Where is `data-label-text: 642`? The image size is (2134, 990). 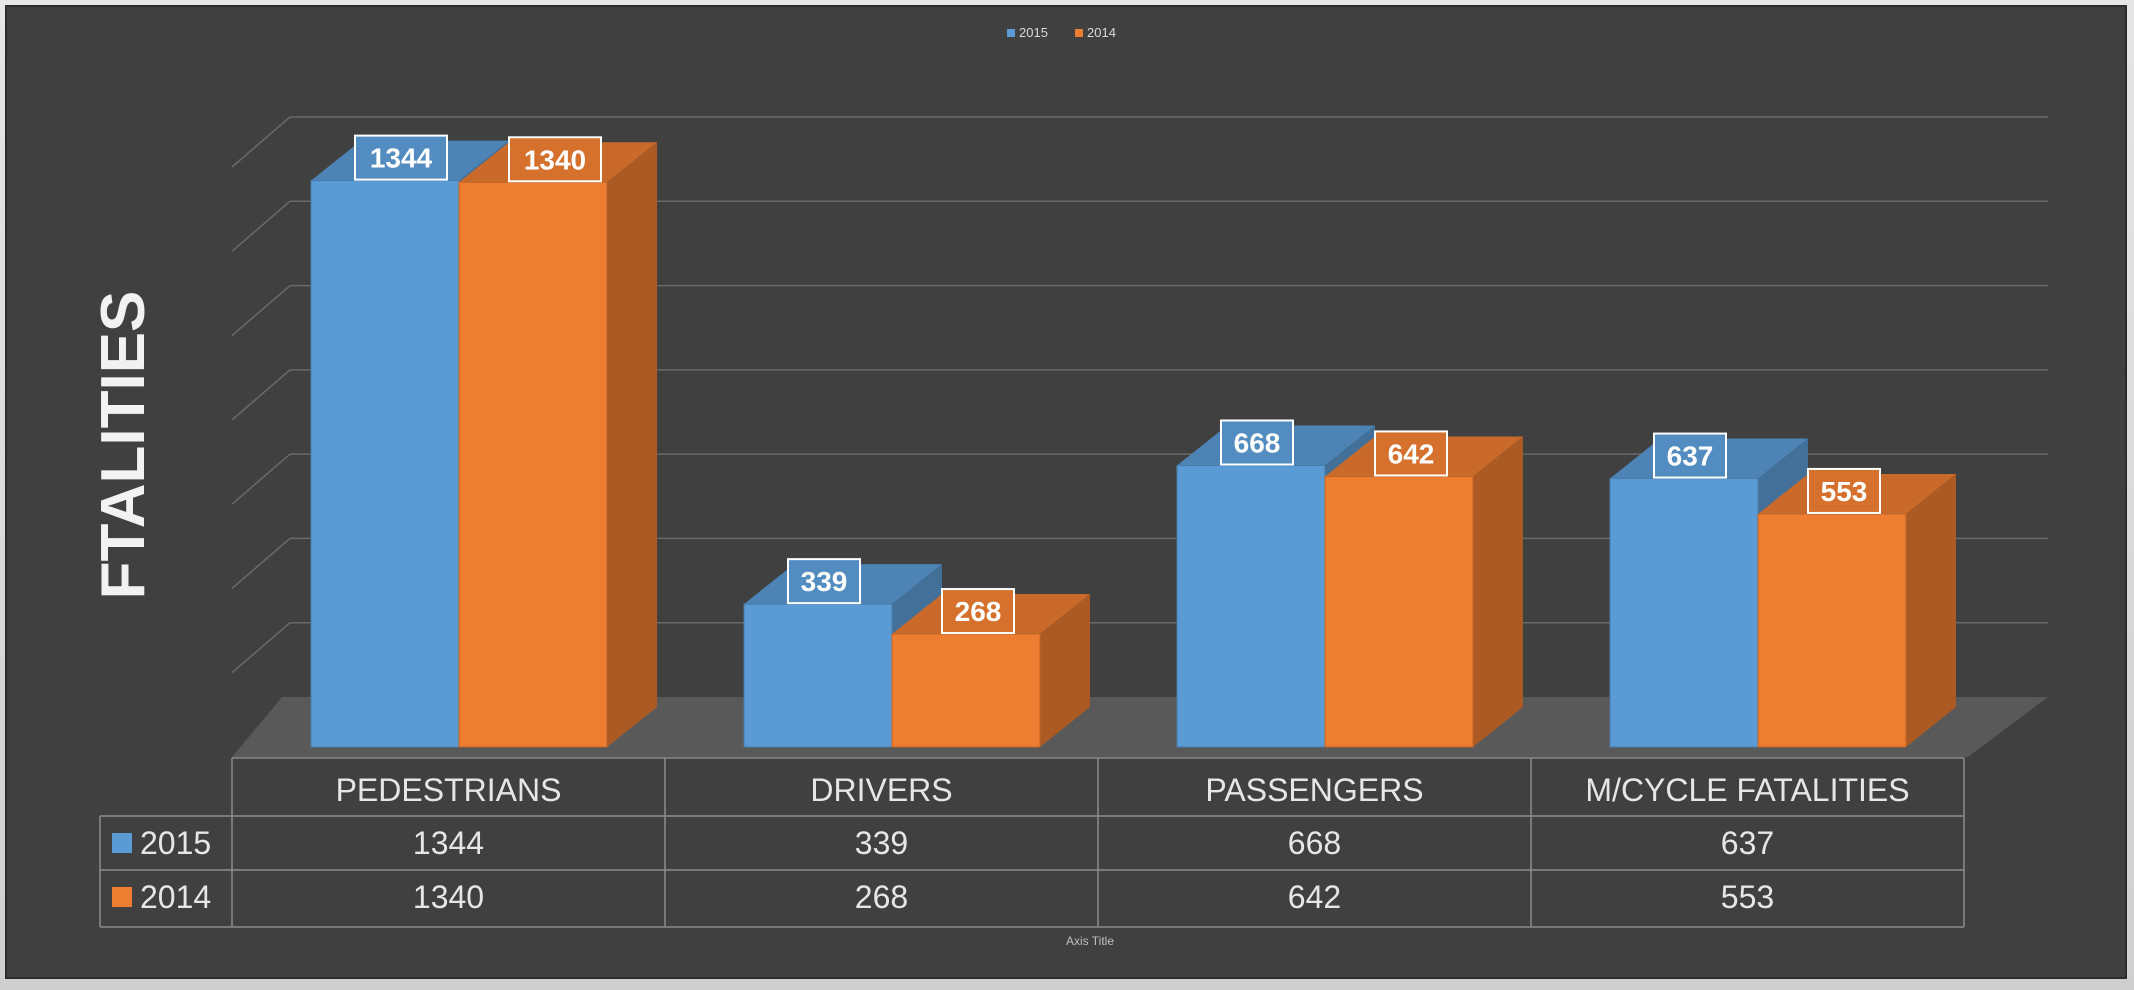
data-label-text: 642 is located at coordinates (1411, 453).